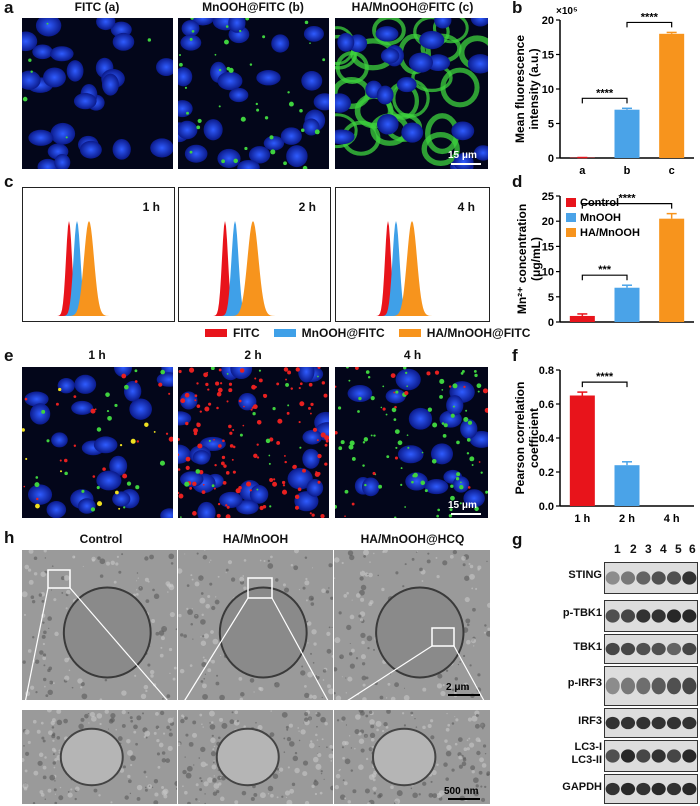 This screenshot has height=806, width=700. Describe the element at coordinates (590, 721) in the screenshot. I see `band-label-irf3: IRF3` at that location.